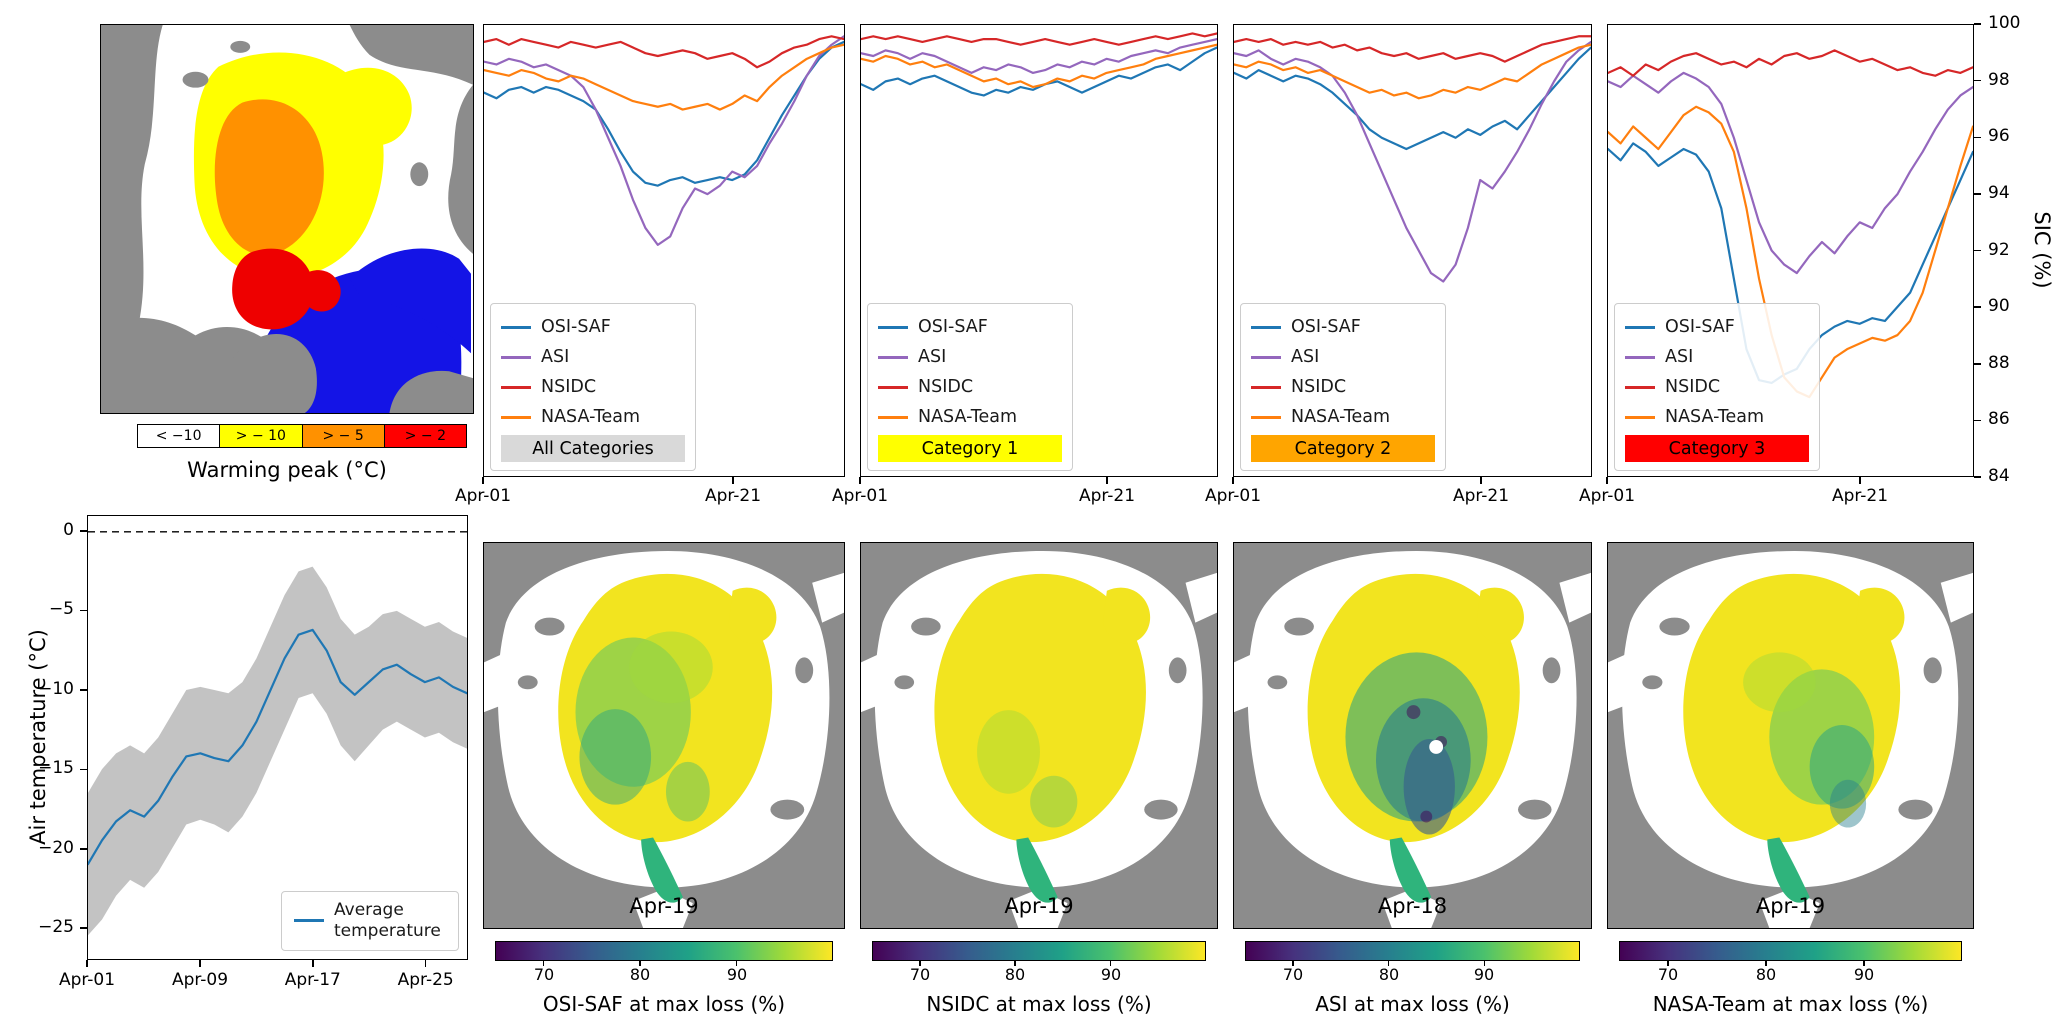 This screenshot has width=2067, height=1028. I want to click on legend-row: NSIDC, so click(1343, 387).